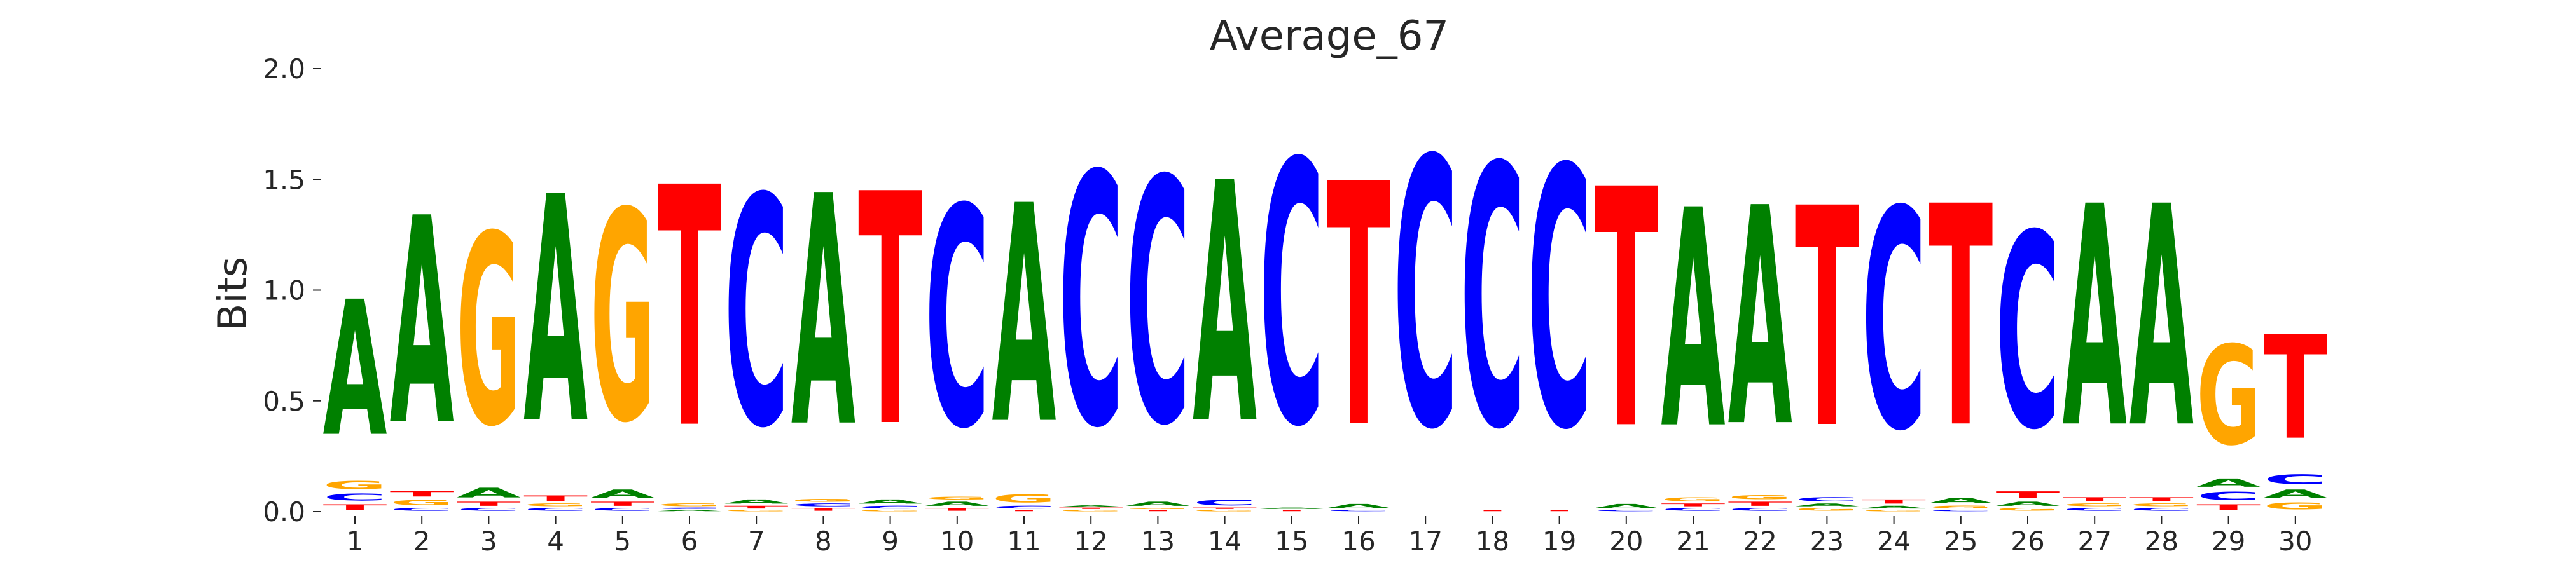 The image size is (2576, 572). Describe the element at coordinates (1225, 541) in the screenshot. I see `x-tick-label: 14` at that location.